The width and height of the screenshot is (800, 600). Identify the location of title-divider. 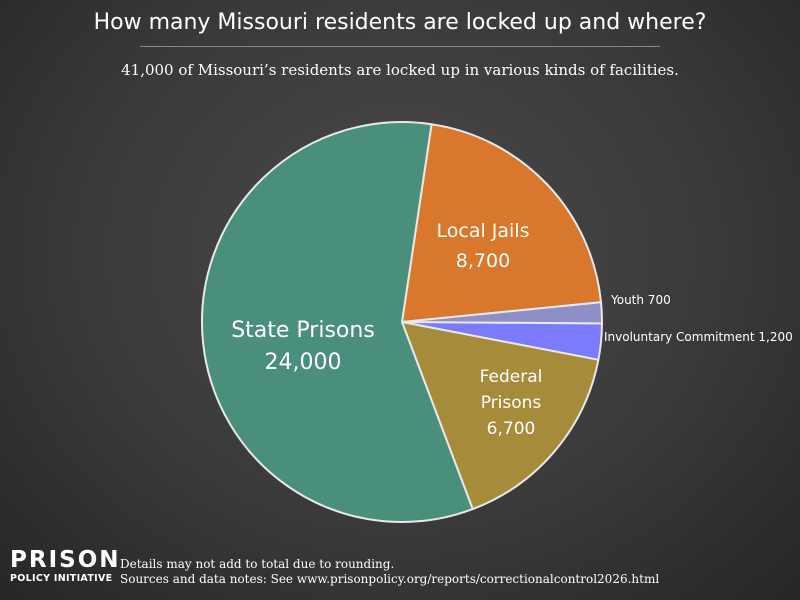
(400, 46).